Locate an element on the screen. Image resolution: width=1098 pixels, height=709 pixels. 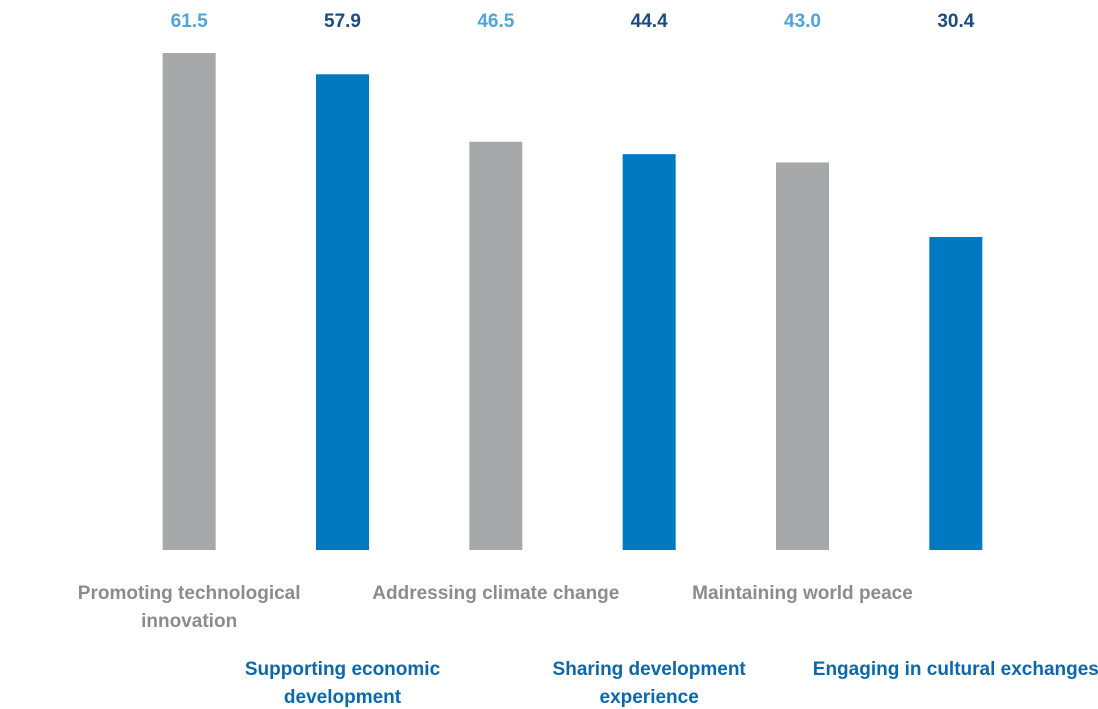
category-label: Supporting economic development is located at coordinates (342, 683).